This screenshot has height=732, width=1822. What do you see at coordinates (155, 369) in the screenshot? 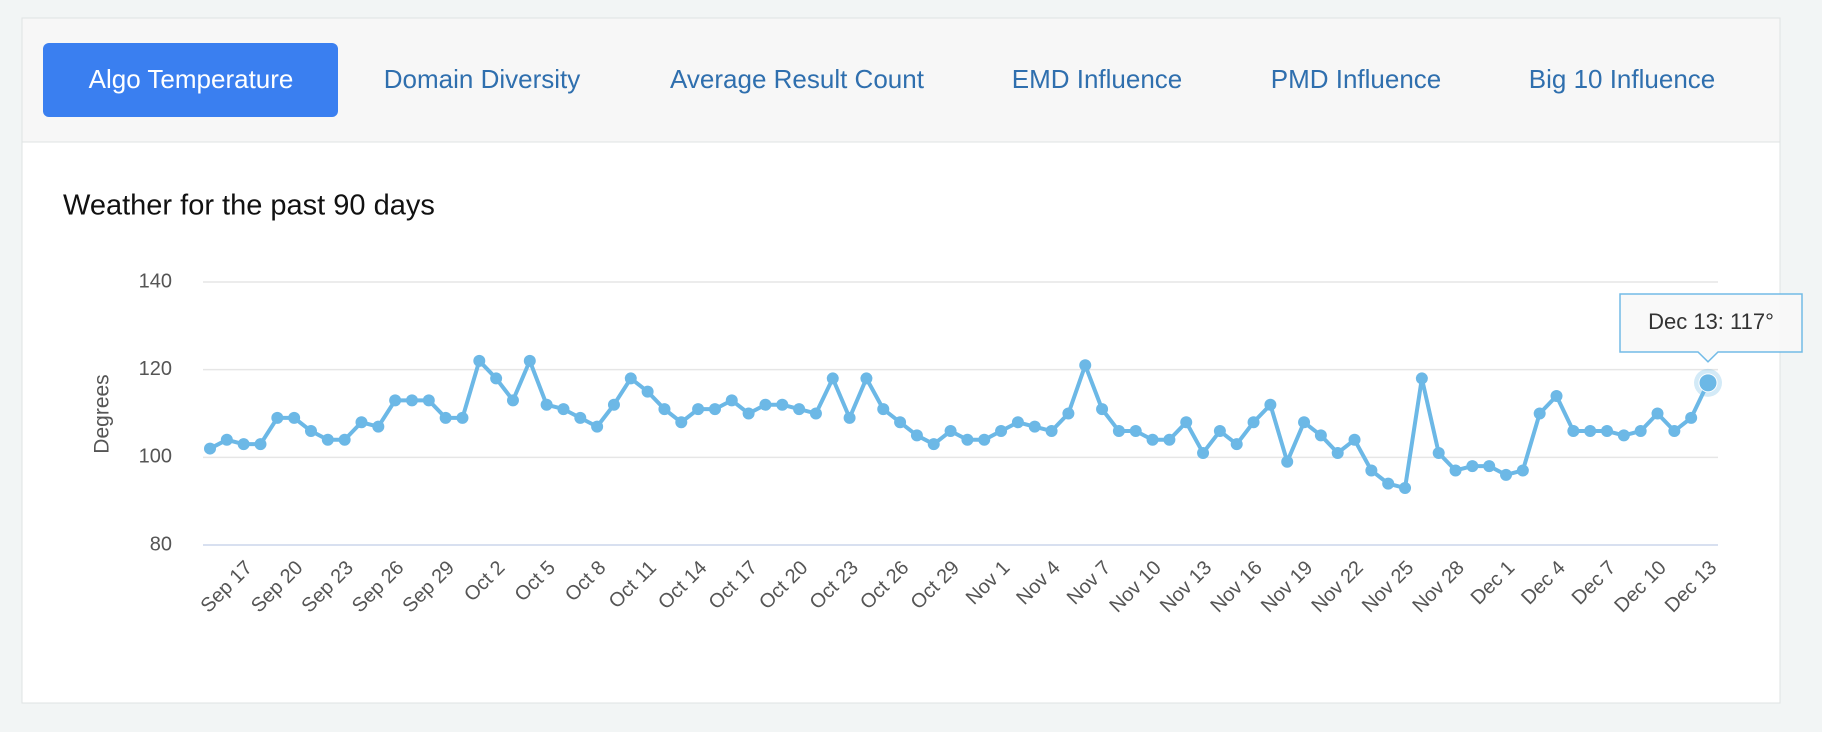
I see `y-tick-label: 120` at bounding box center [155, 369].